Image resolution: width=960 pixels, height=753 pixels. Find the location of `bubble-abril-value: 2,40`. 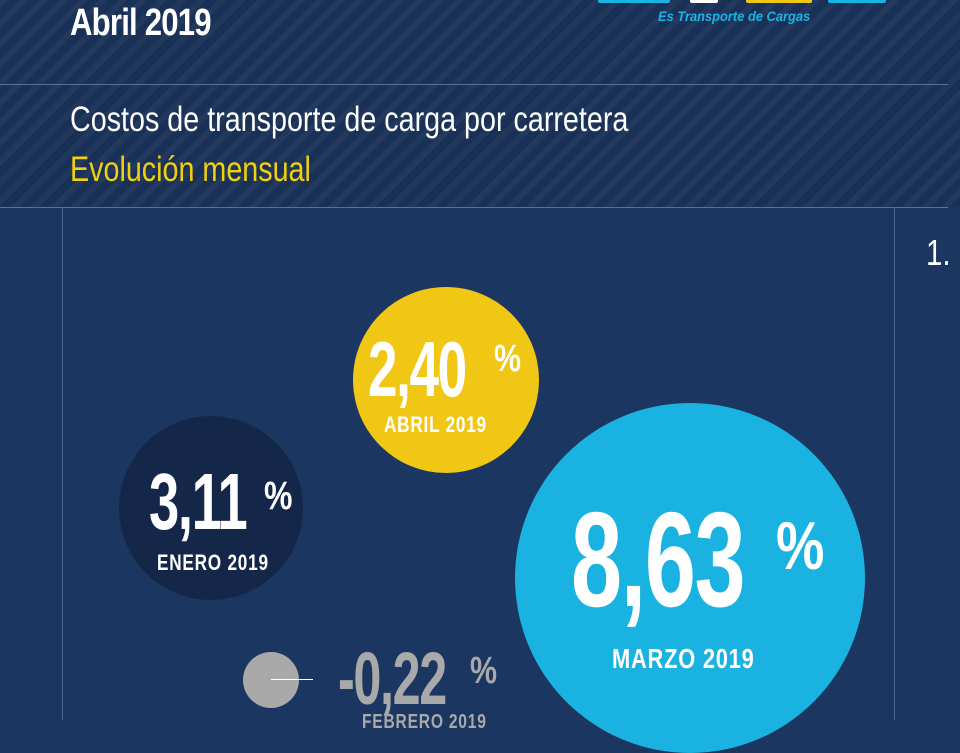

bubble-abril-value: 2,40 is located at coordinates (417, 369).